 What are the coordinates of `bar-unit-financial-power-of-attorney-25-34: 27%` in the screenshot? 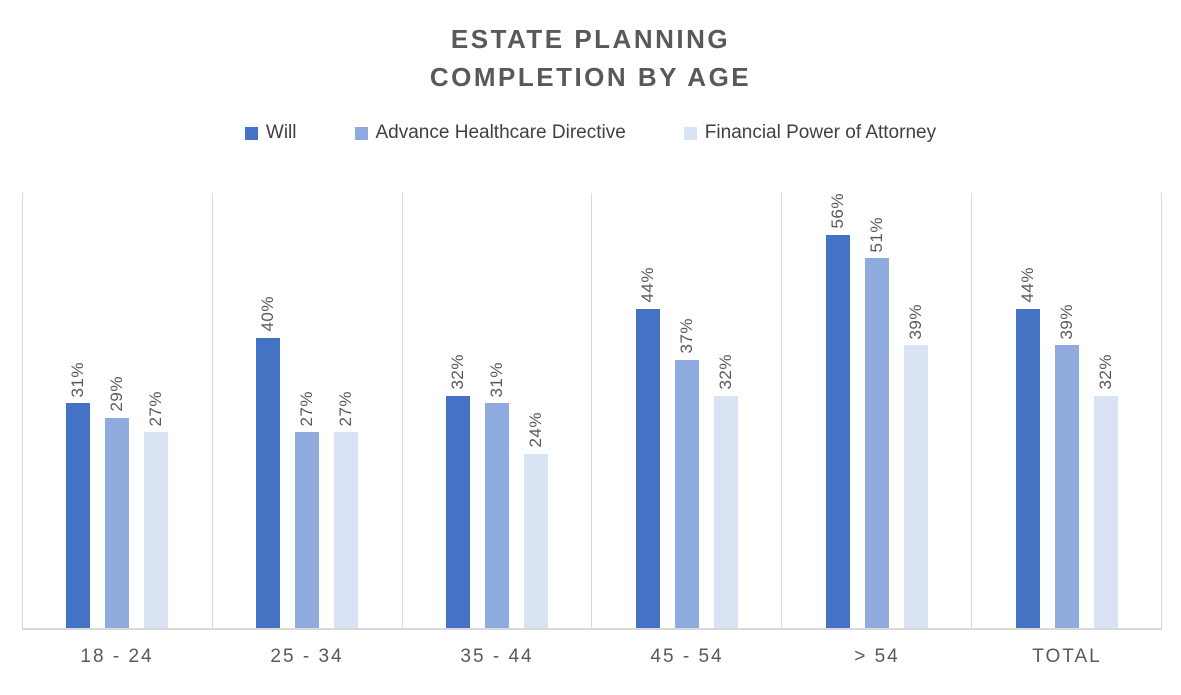 It's located at (346, 410).